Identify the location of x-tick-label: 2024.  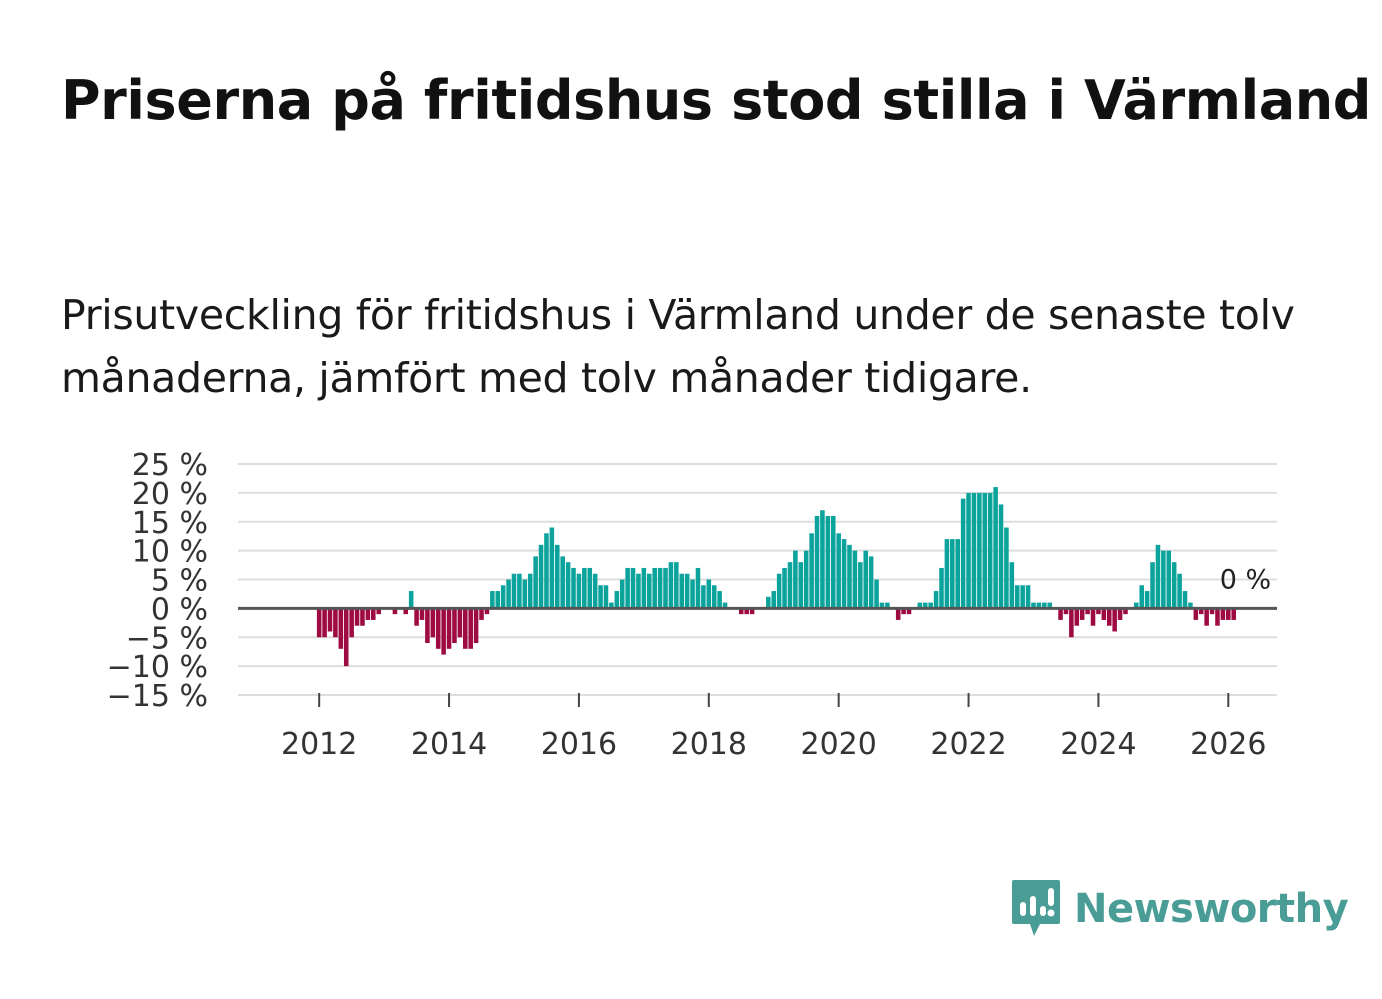
(1098, 744).